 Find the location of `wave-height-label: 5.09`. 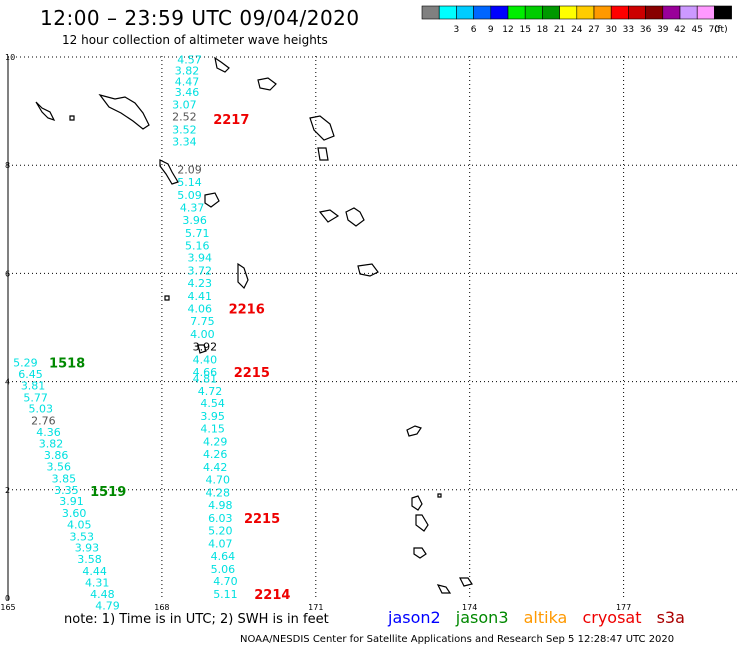

wave-height-label: 5.09 is located at coordinates (189, 195).